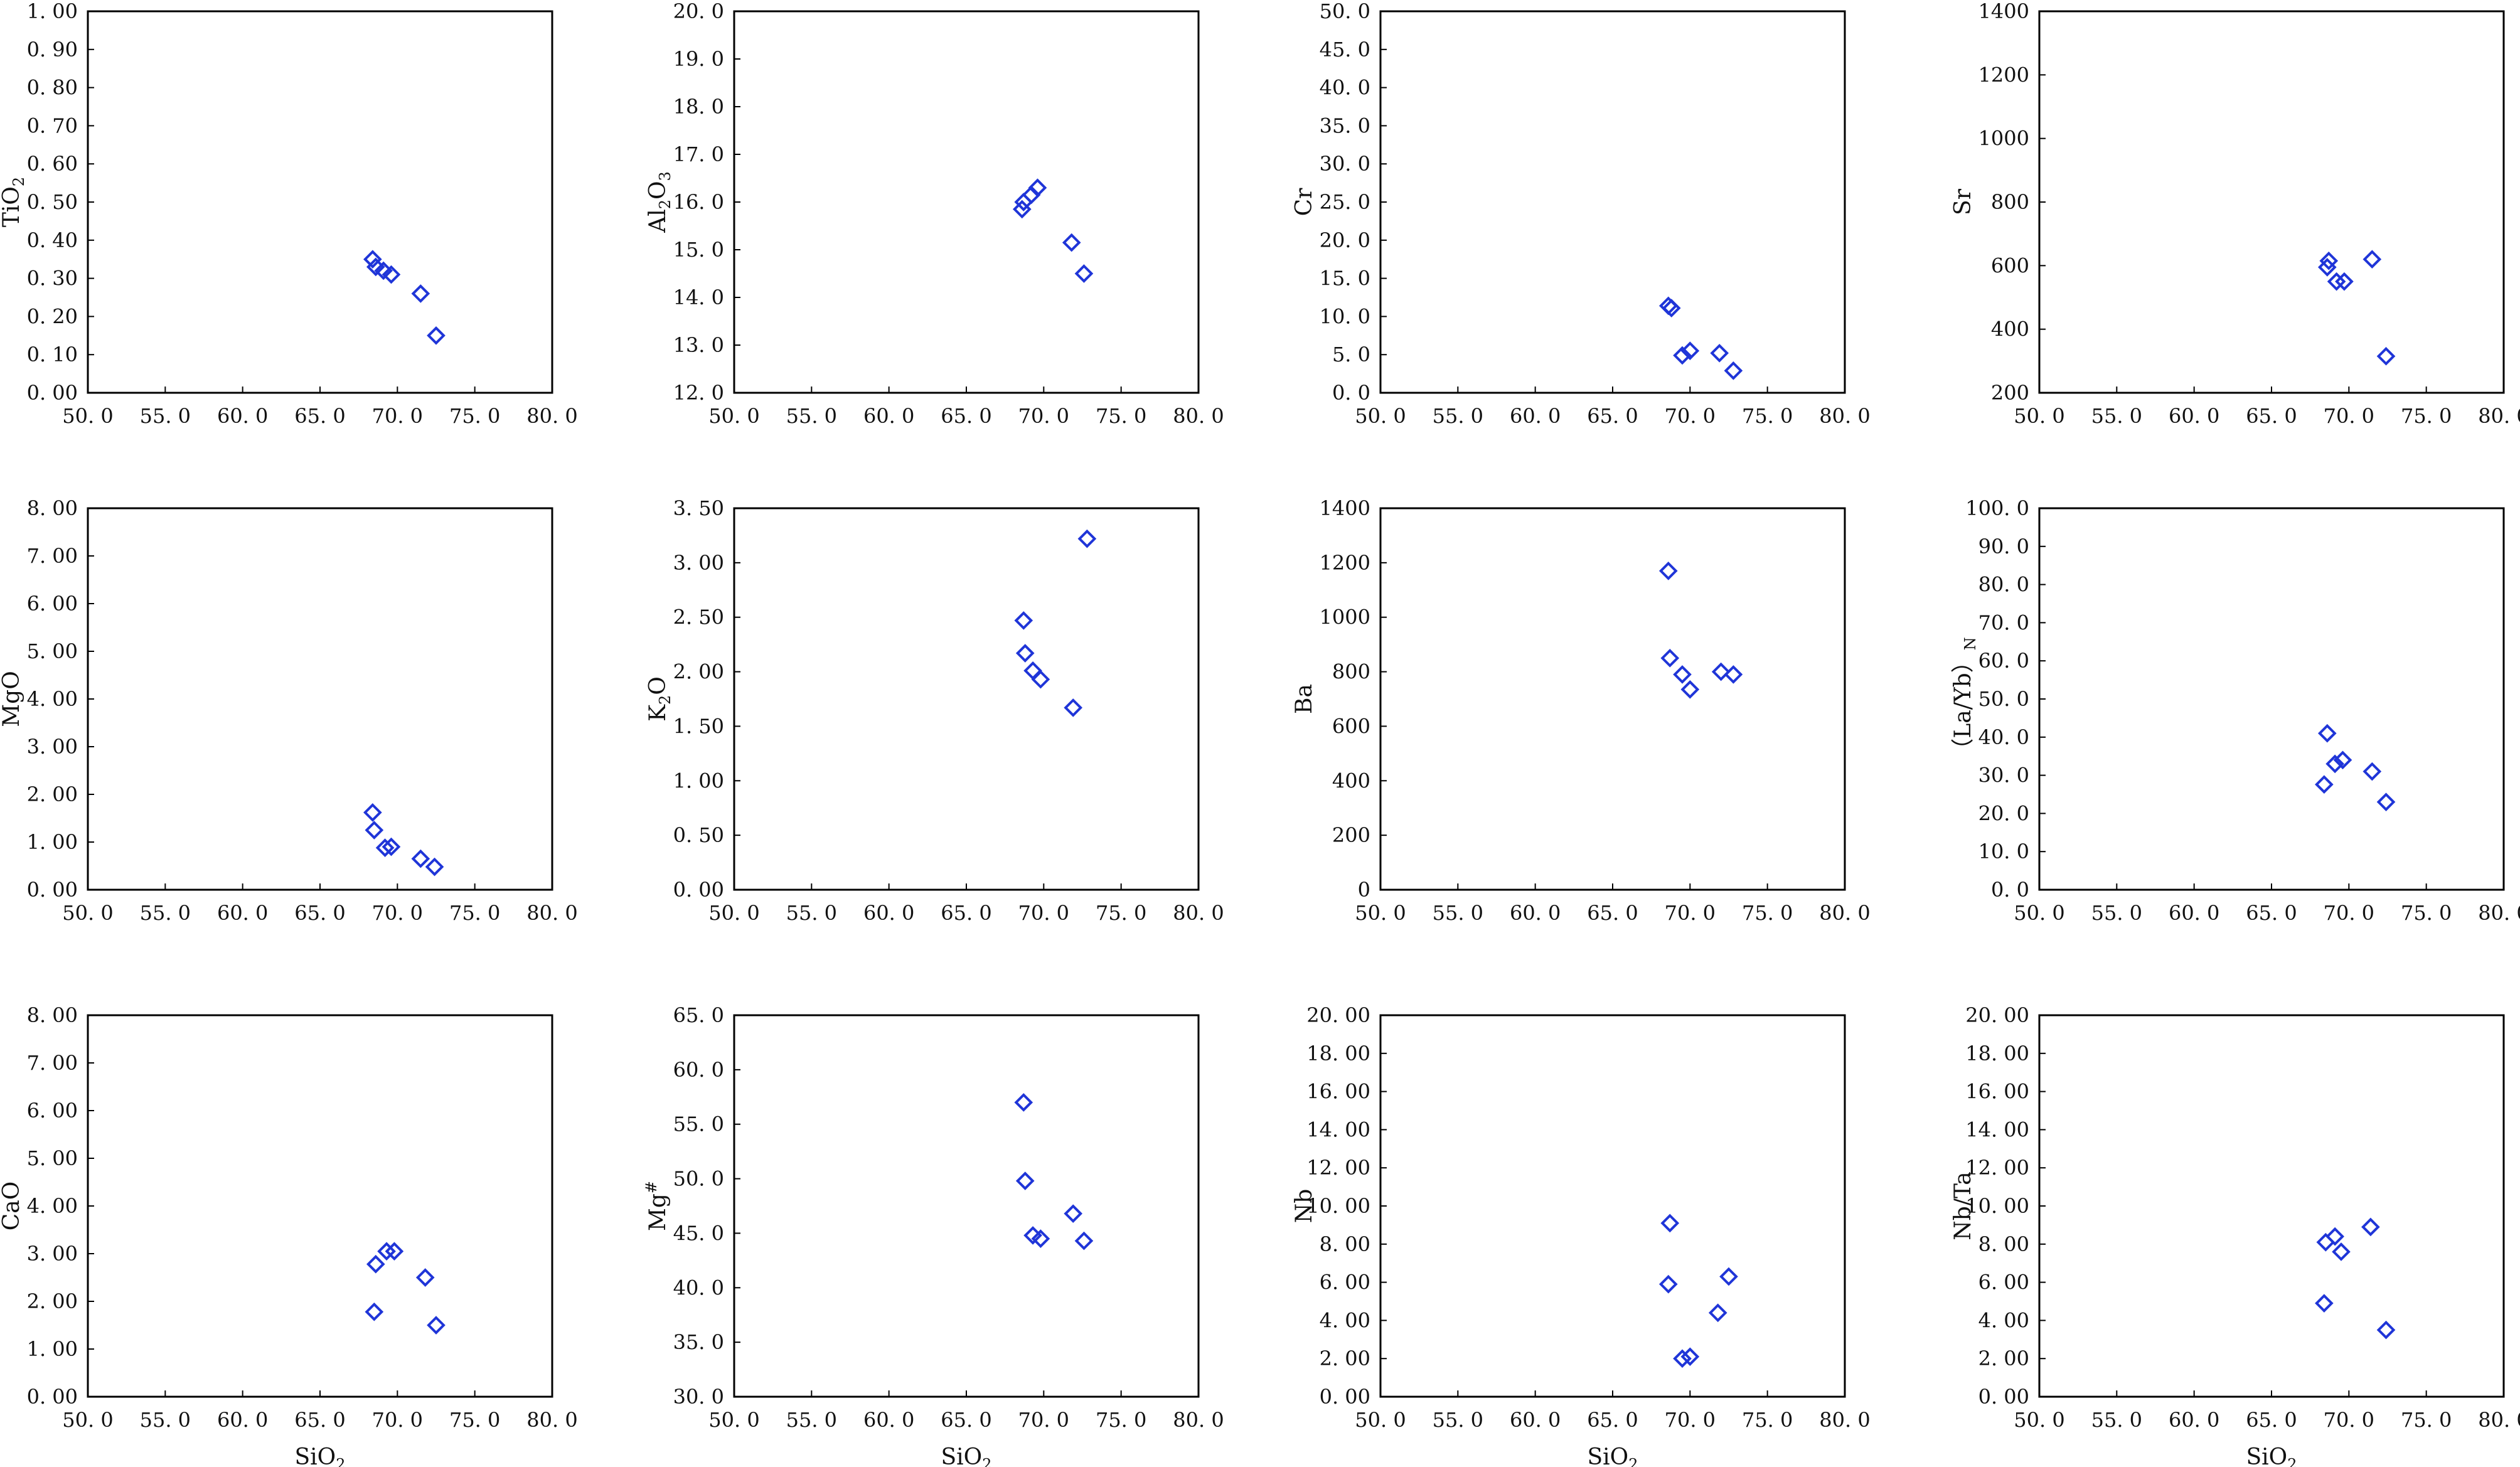  What do you see at coordinates (52, 556) in the screenshot?
I see `y-tick-label: 7. 00` at bounding box center [52, 556].